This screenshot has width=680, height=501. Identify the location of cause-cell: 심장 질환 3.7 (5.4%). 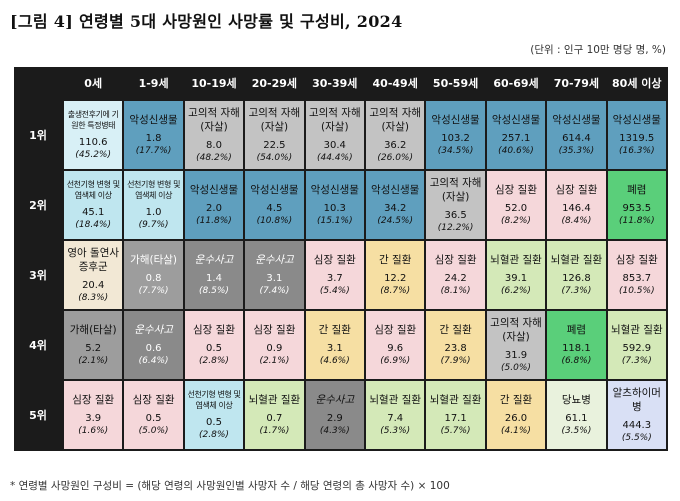
(334, 275).